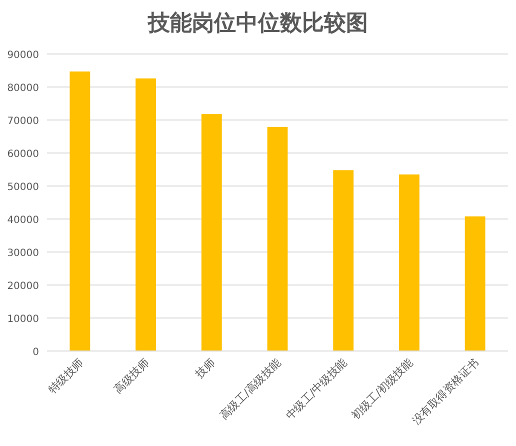 The width and height of the screenshot is (516, 446). I want to click on x-tick-label: 技师, so click(205, 369).